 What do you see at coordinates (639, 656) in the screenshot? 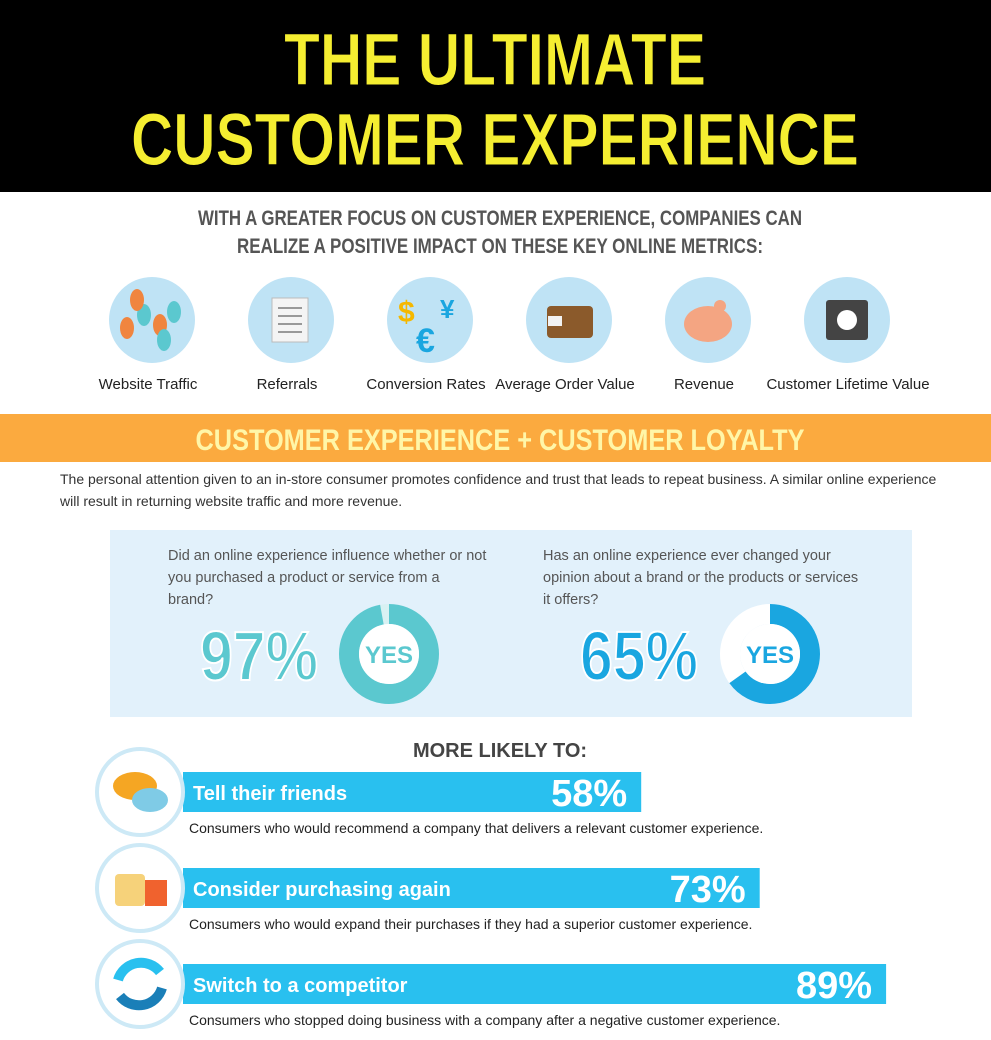
I see `survey-value: 65%` at bounding box center [639, 656].